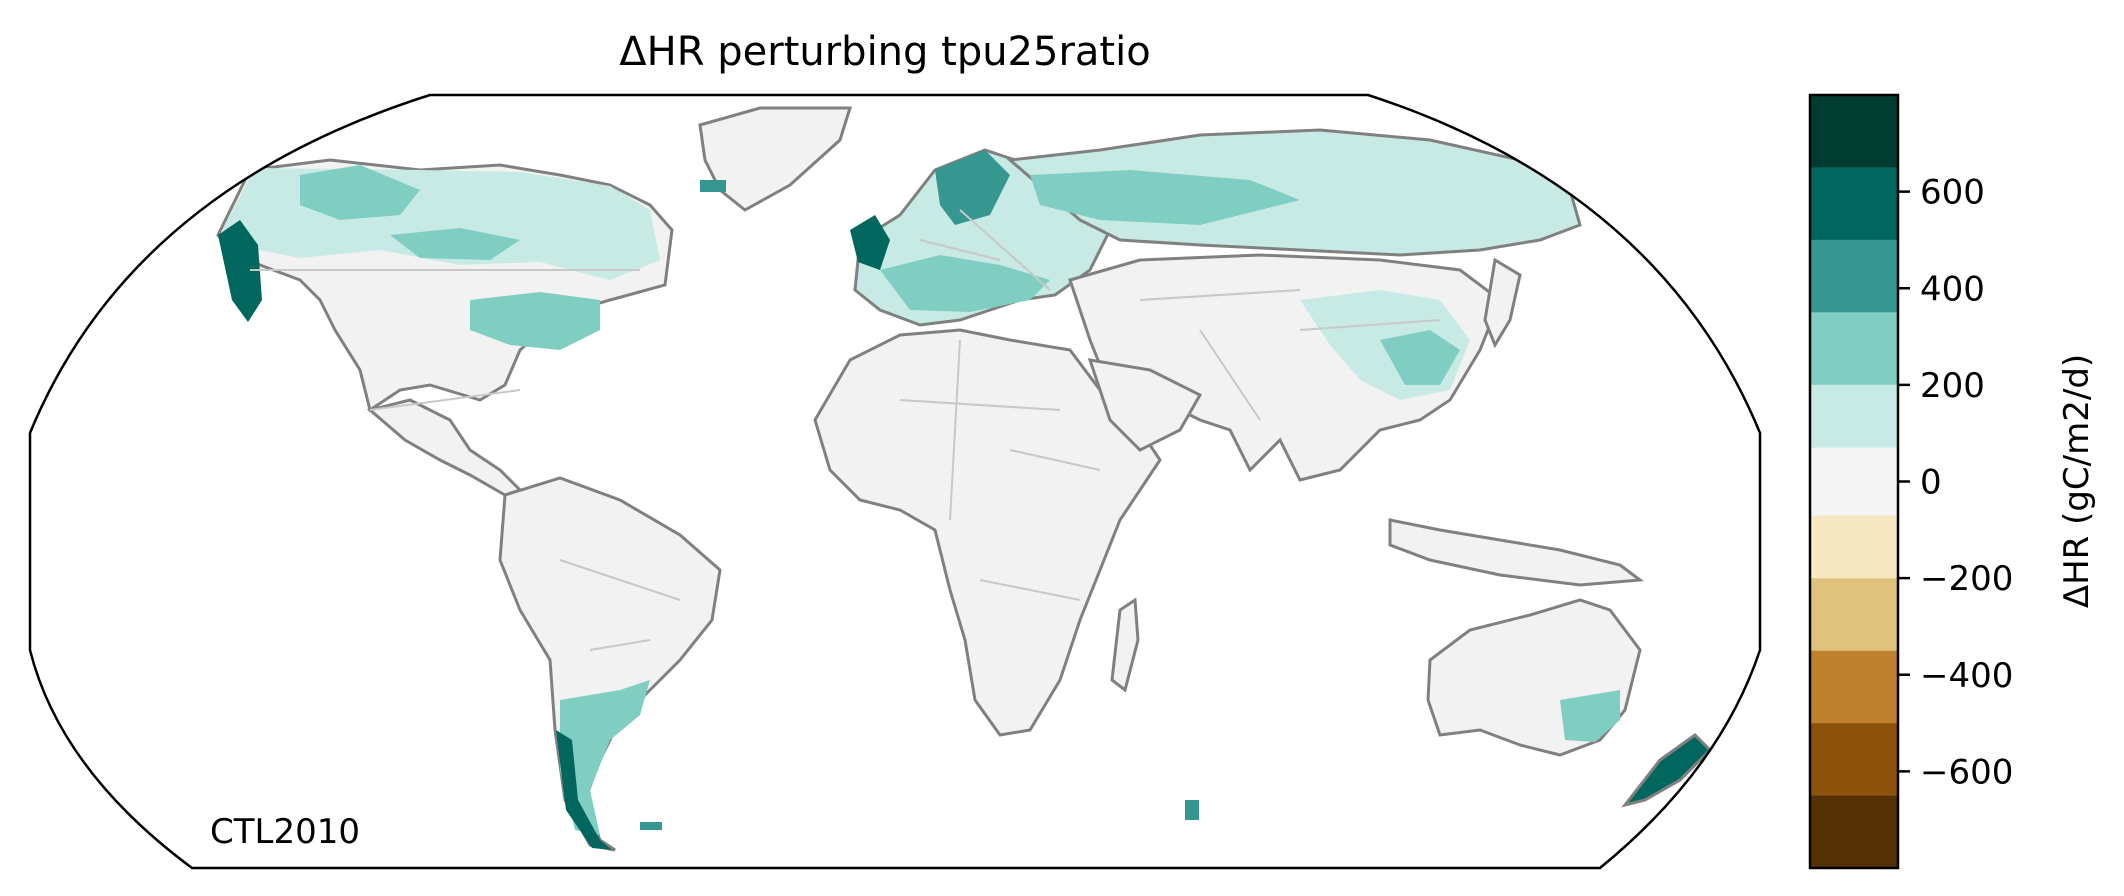 This screenshot has height=896, width=2124. Describe the element at coordinates (240, 271) in the screenshot. I see `region-pacific-coast` at that location.